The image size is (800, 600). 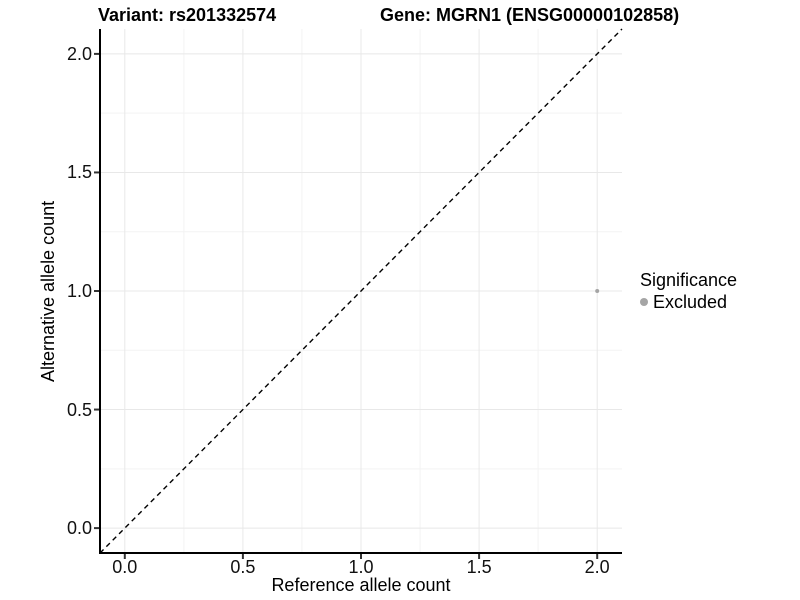 I want to click on legend-item-excluded: Excluded, so click(x=688, y=302).